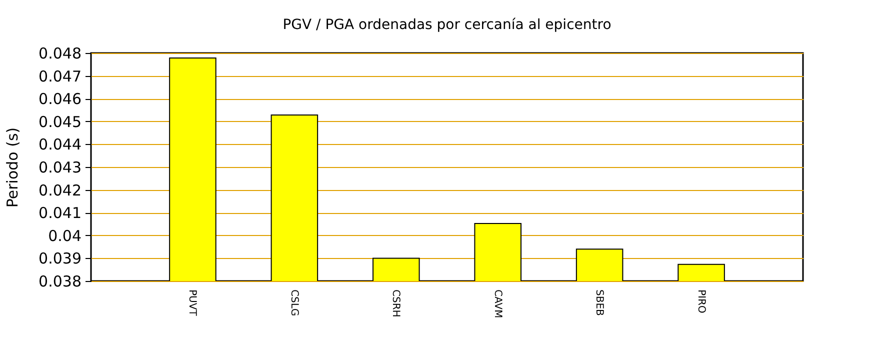  I want to click on y-tick-label: 0.038, so click(60, 281).